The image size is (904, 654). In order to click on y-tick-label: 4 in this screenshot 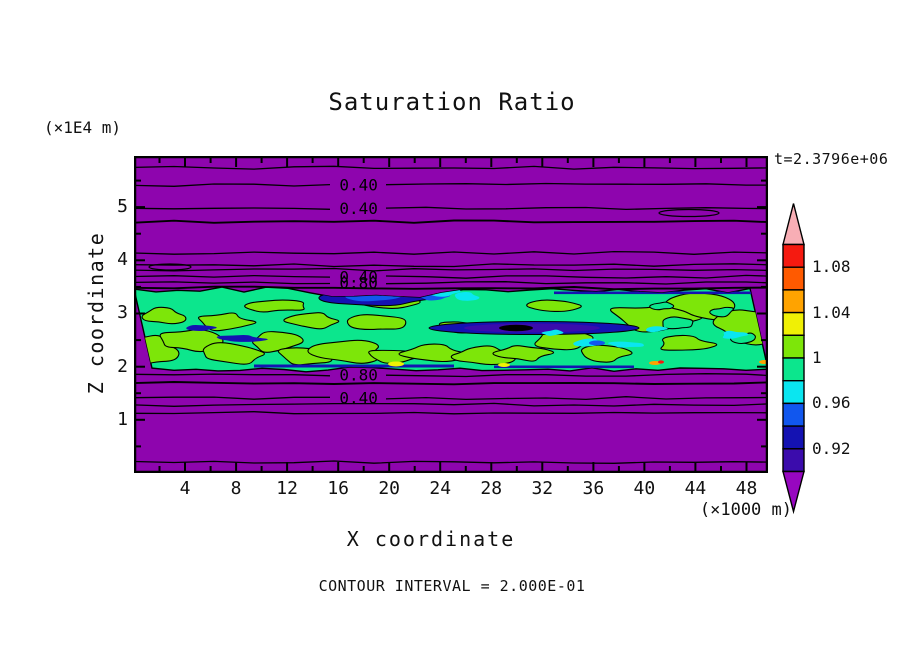, I will do `click(122, 260)`.